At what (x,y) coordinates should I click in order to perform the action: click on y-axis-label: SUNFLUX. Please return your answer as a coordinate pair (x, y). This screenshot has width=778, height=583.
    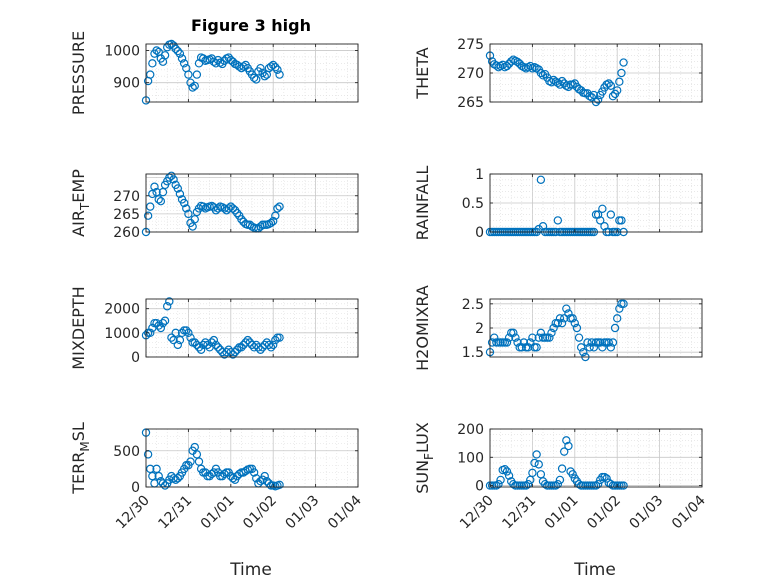
    Looking at the image, I should click on (424, 458).